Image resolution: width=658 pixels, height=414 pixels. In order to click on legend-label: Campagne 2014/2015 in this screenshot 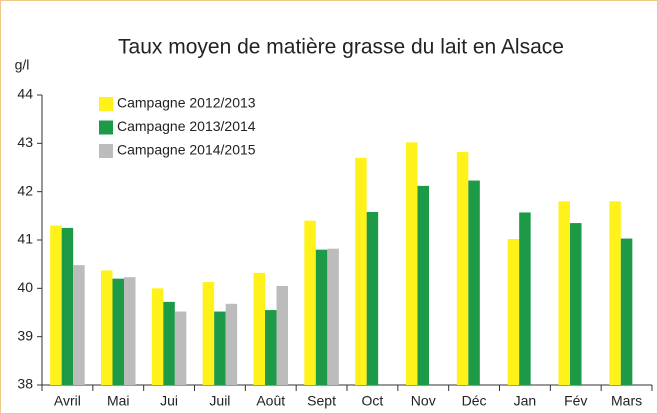, I will do `click(186, 150)`.